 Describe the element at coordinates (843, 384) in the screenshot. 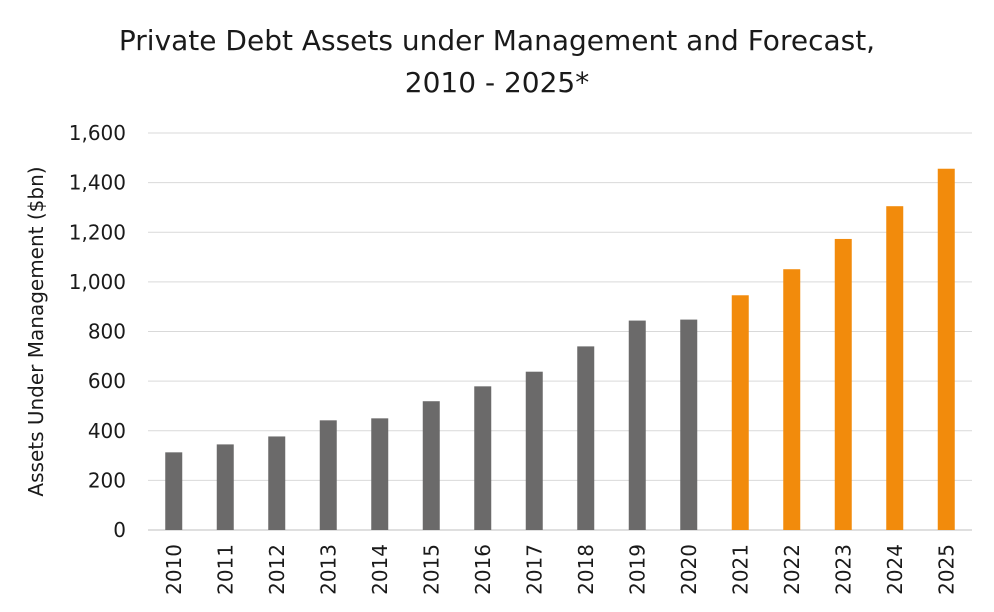

I see `bar-2023` at that location.